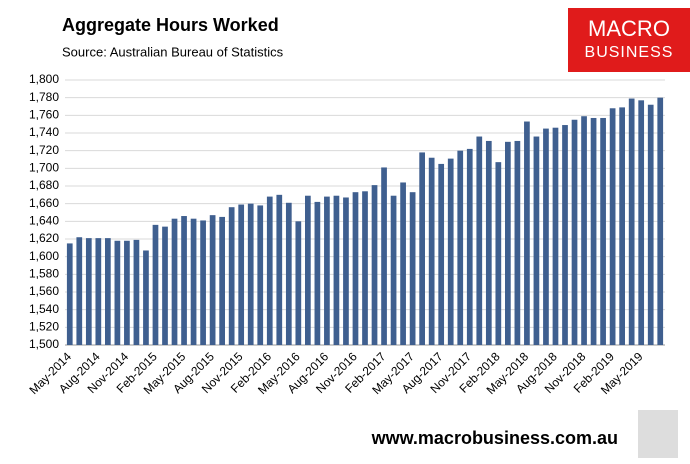 The width and height of the screenshot is (690, 464). What do you see at coordinates (173, 51) in the screenshot?
I see `chart-subtitle: Source: Australian Bureau of Statistics` at bounding box center [173, 51].